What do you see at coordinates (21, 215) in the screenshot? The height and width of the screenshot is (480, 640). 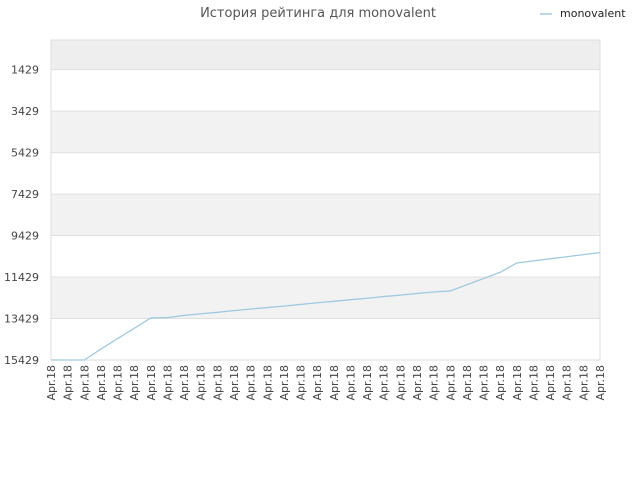 I see `y-axis-ticks: 1429 3429 5429 7429 9429 11429 13429 15429` at bounding box center [21, 215].